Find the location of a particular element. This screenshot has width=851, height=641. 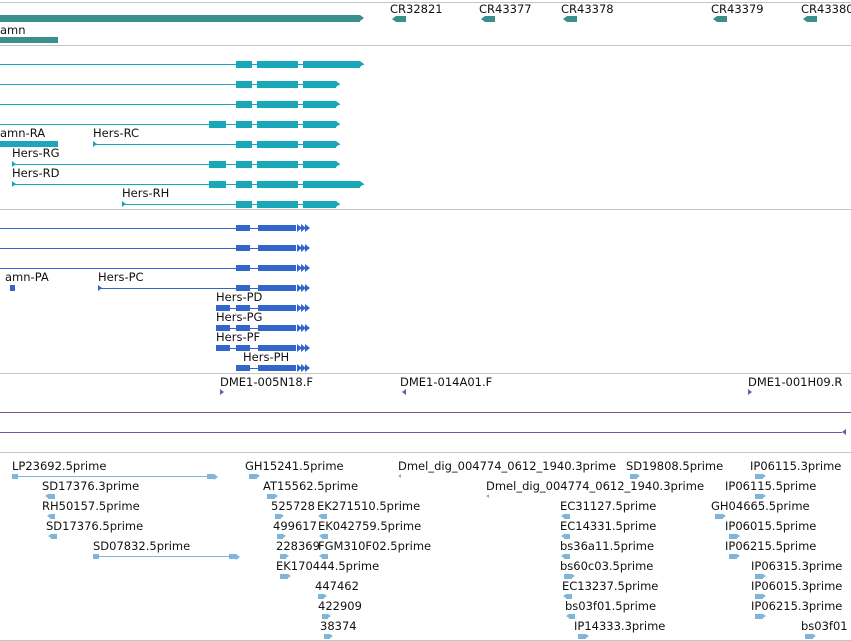

gene-label: CR43378 is located at coordinates (587, 9).